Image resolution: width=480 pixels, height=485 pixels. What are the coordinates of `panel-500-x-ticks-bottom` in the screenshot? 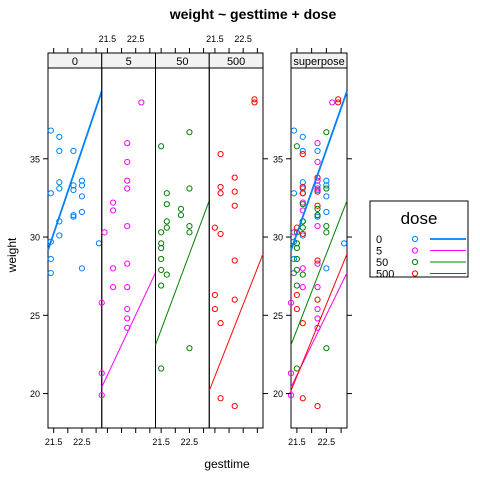 It's located at (236, 430).